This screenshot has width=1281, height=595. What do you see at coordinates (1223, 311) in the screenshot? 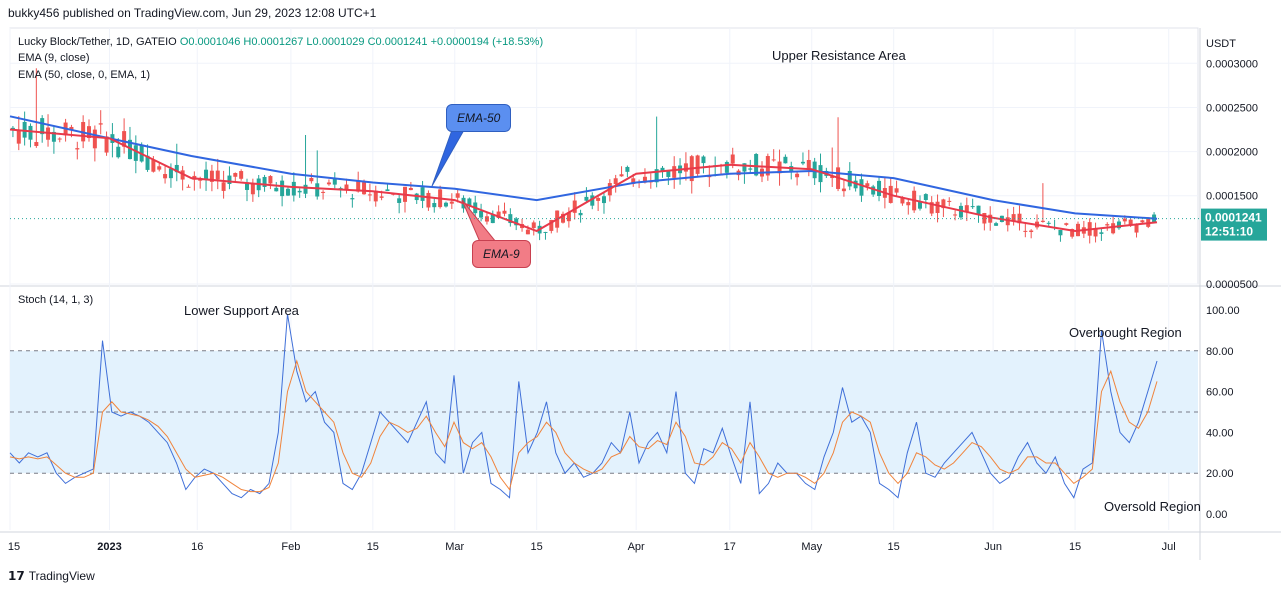
I see `stoch-axis-tick: 100.00` at bounding box center [1223, 311].